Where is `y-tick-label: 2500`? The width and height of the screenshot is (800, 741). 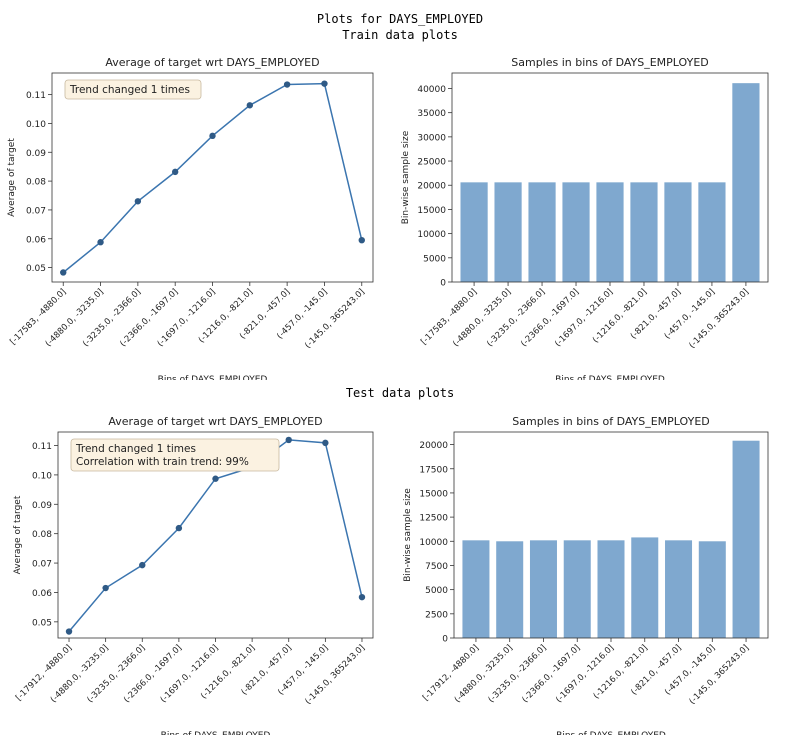 y-tick-label: 2500 is located at coordinates (436, 615).